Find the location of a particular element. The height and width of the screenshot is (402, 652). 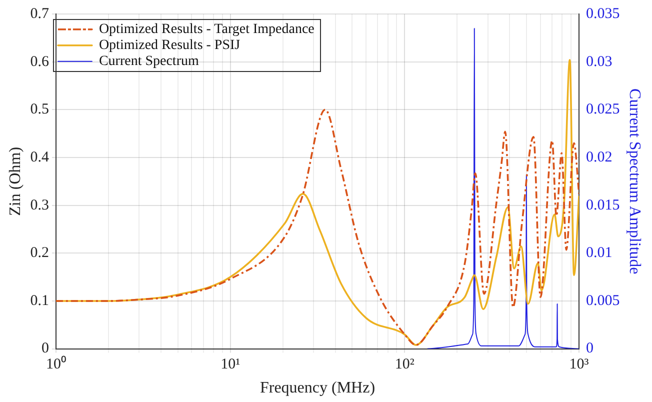

legend-label: Optimized Results - PSIJ is located at coordinates (169, 46).